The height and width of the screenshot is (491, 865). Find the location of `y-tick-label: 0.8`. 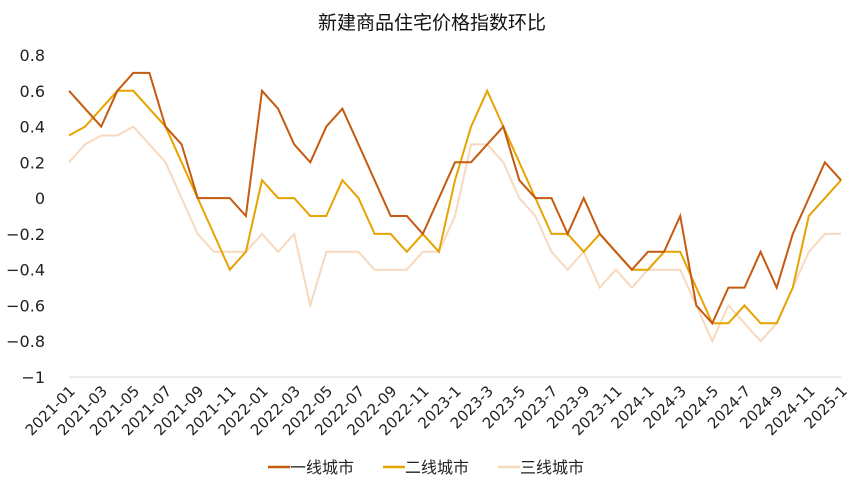

y-tick-label: 0.8 is located at coordinates (32, 55).